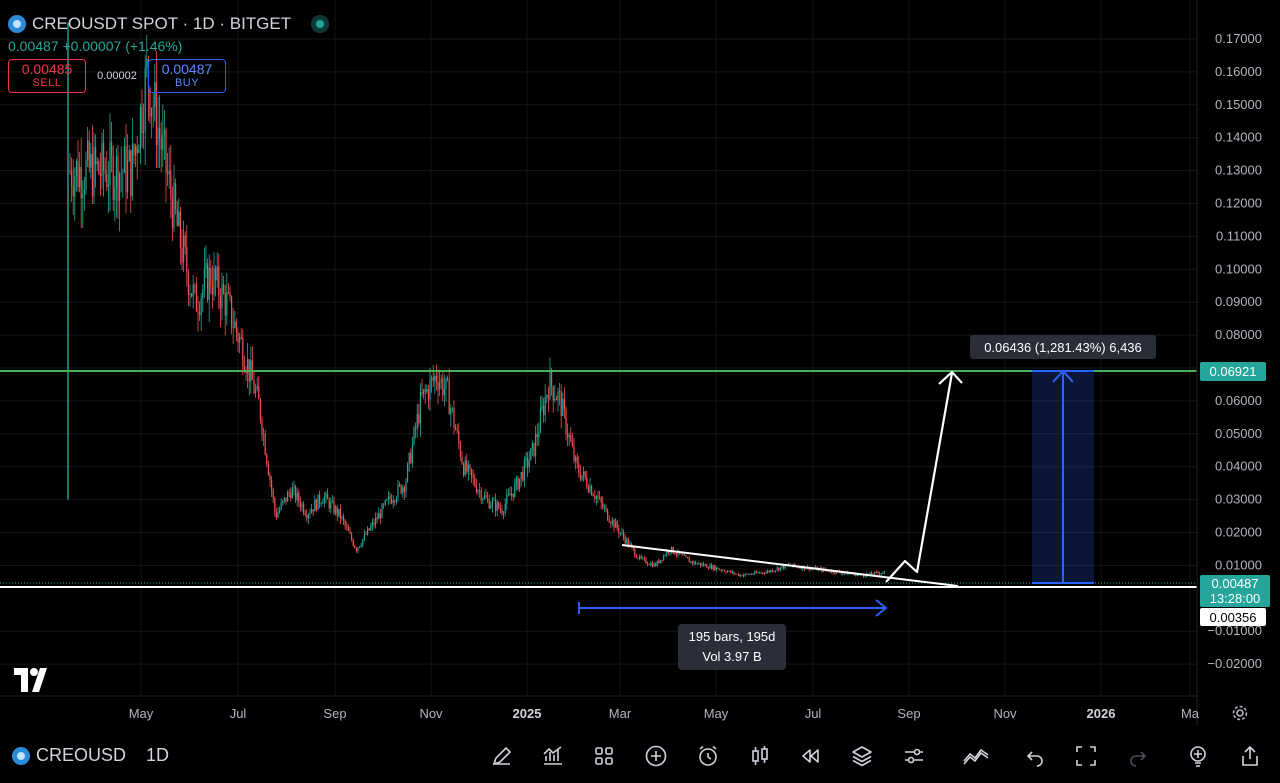 This screenshot has height=783, width=1280. Describe the element at coordinates (1238, 532) in the screenshot. I see `price-tick-label: 0.02000` at that location.